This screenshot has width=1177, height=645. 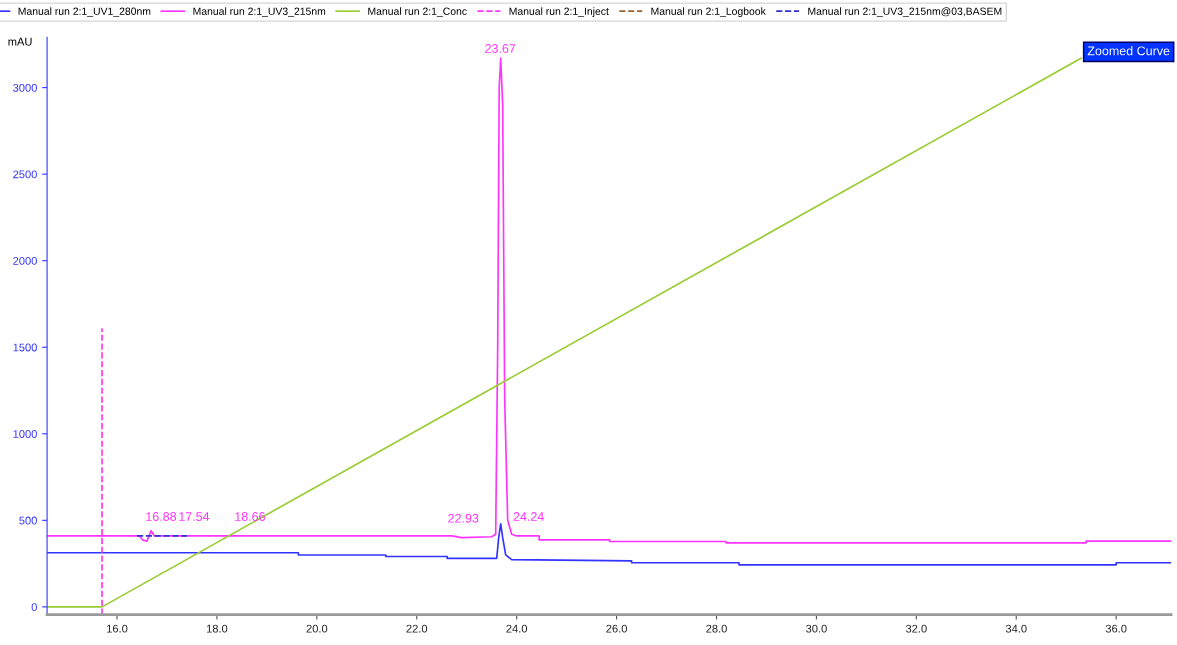 What do you see at coordinates (417, 12) in the screenshot?
I see `legend-label: Manual run 2:1_Conc` at bounding box center [417, 12].